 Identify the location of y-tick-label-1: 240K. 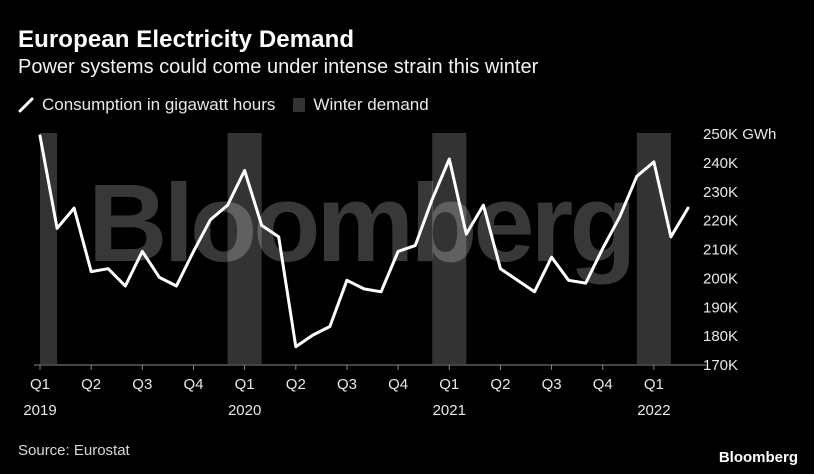
(720, 163).